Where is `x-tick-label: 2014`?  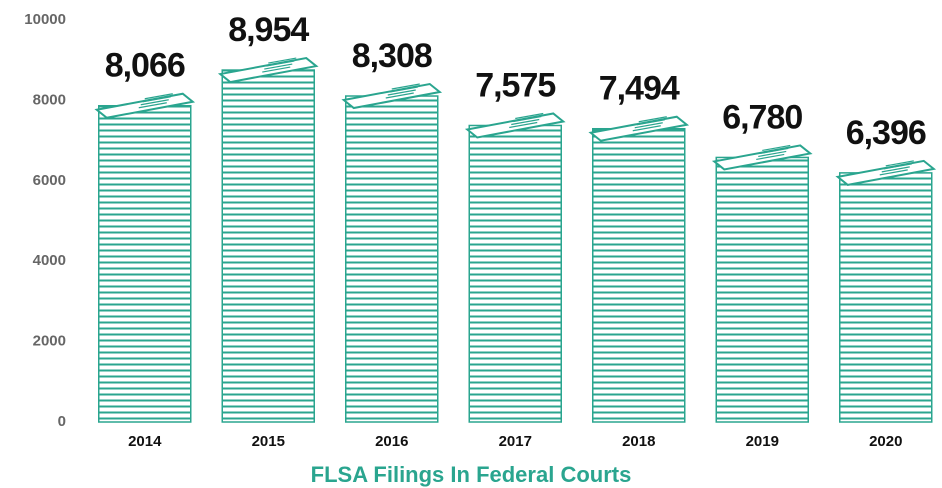 x-tick-label: 2014 is located at coordinates (145, 441).